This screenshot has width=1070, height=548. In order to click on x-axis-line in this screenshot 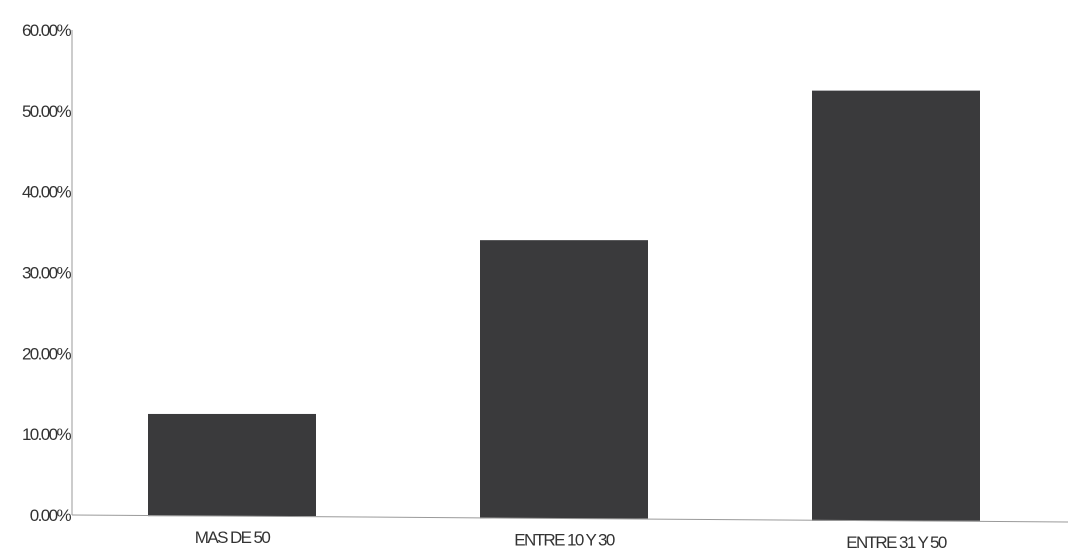, I will do `click(570, 518)`.